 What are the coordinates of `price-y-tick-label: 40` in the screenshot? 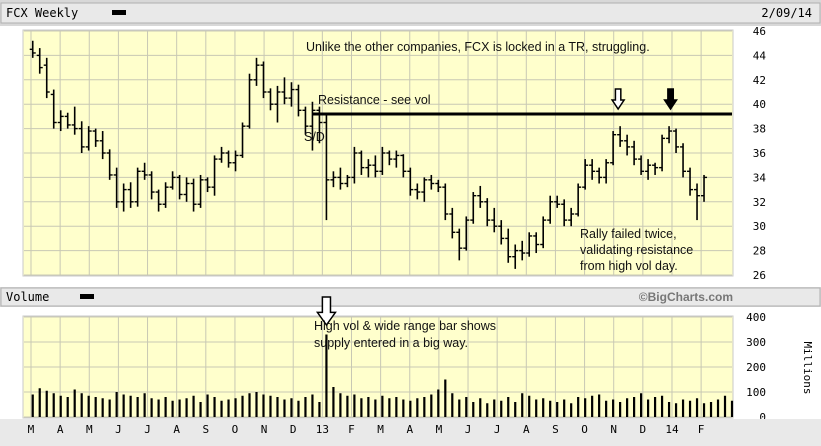 It's located at (759, 104).